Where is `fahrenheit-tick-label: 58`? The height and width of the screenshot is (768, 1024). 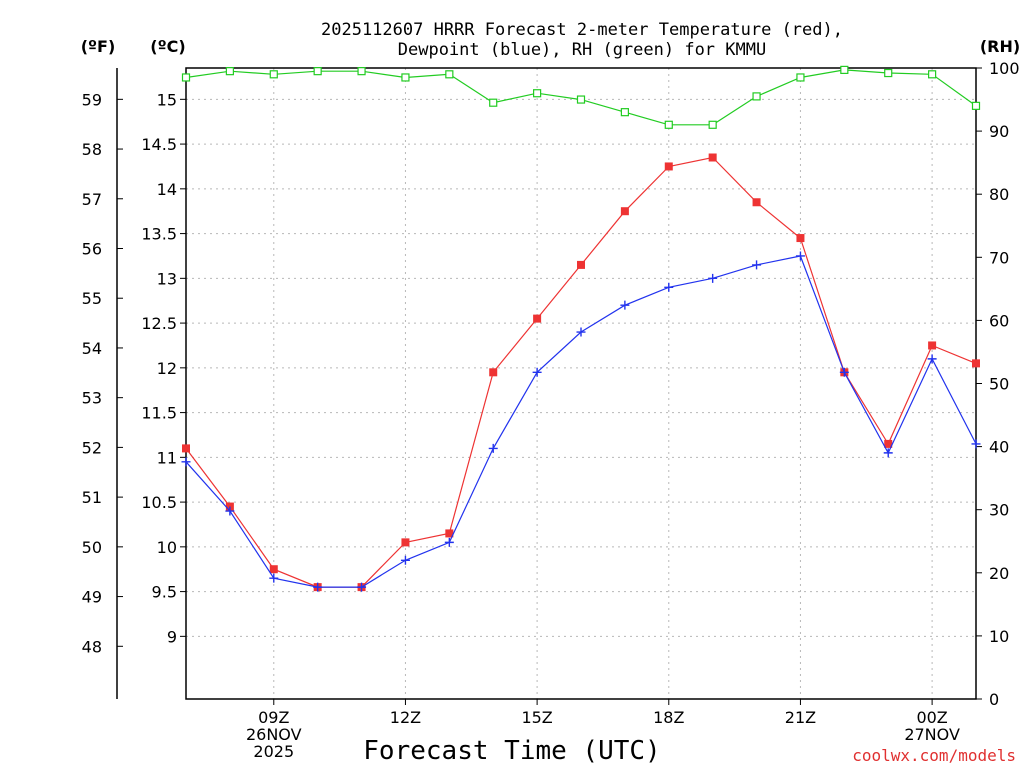 fahrenheit-tick-label: 58 is located at coordinates (92, 149).